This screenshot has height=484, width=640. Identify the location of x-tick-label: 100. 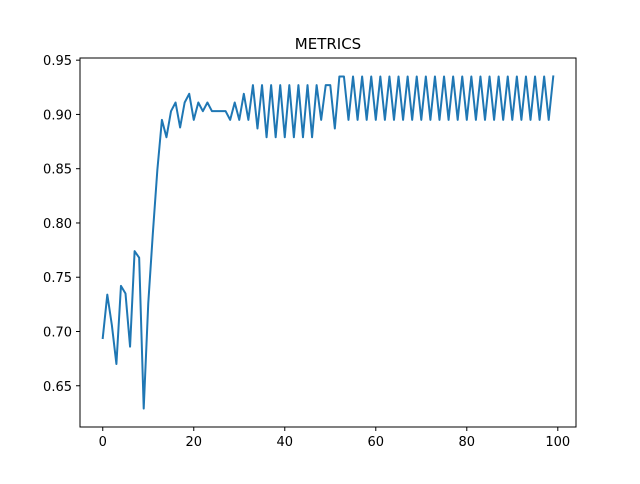
(557, 442).